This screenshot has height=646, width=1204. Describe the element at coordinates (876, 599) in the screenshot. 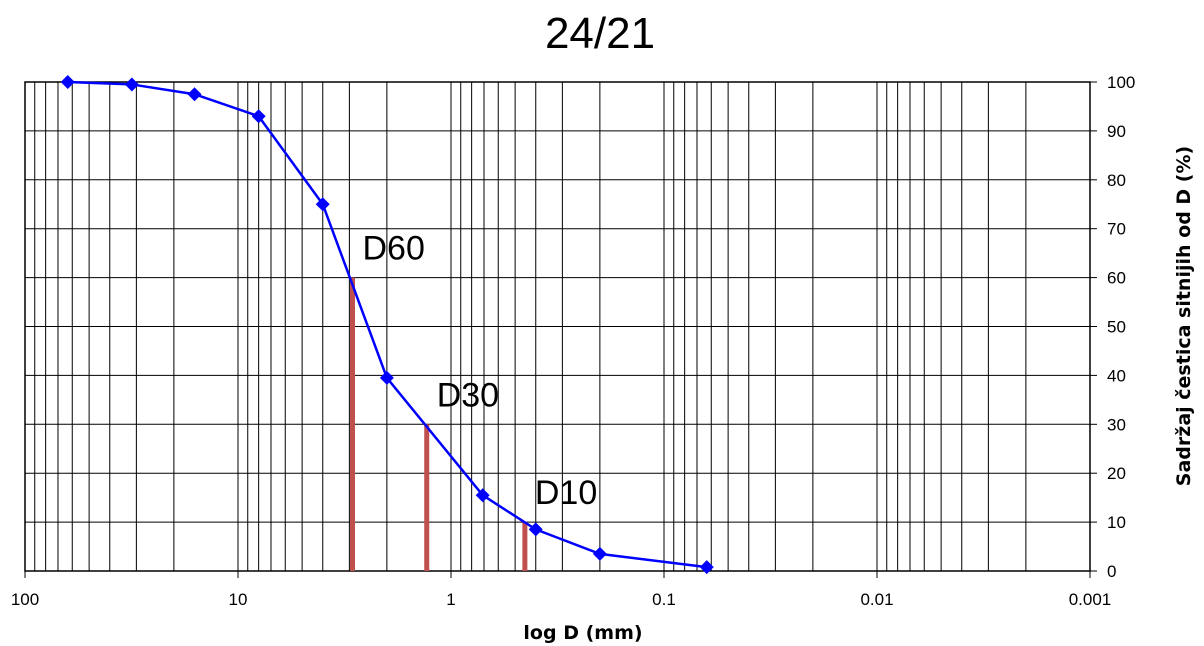

I see `x-tick-label: 0.01` at that location.